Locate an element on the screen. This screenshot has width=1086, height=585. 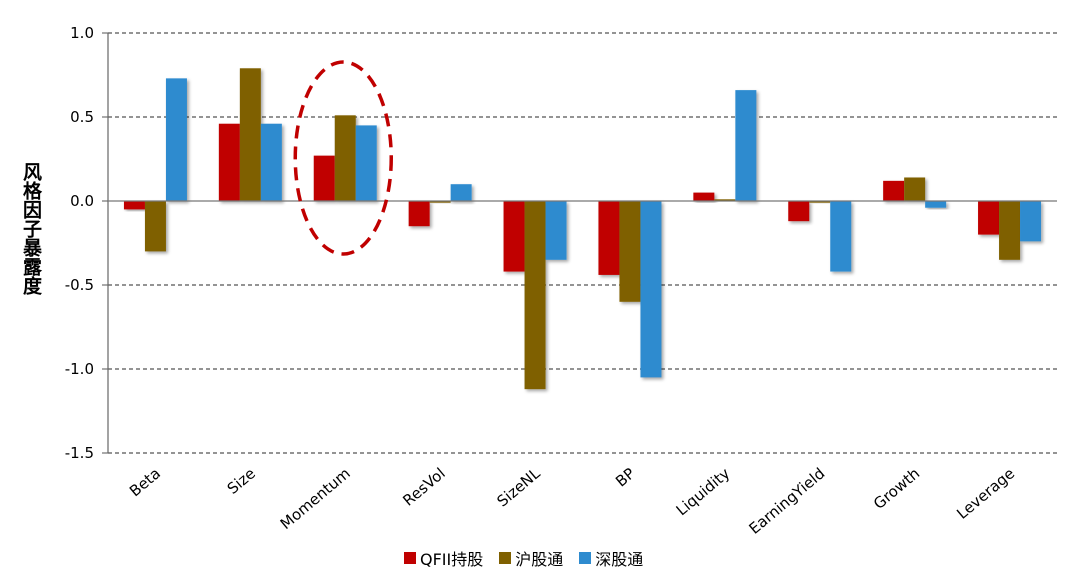
bar-momentum-s0 is located at coordinates (324, 178).